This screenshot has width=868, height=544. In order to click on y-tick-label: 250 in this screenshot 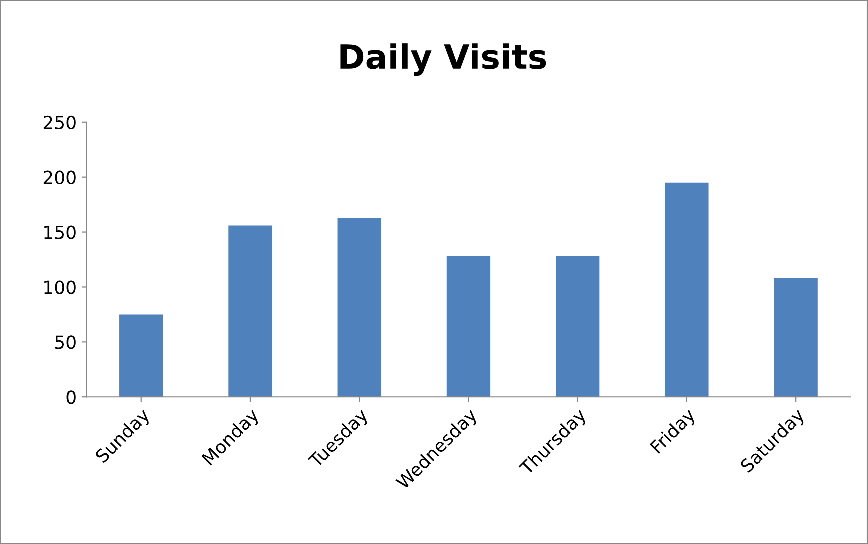, I will do `click(60, 123)`.